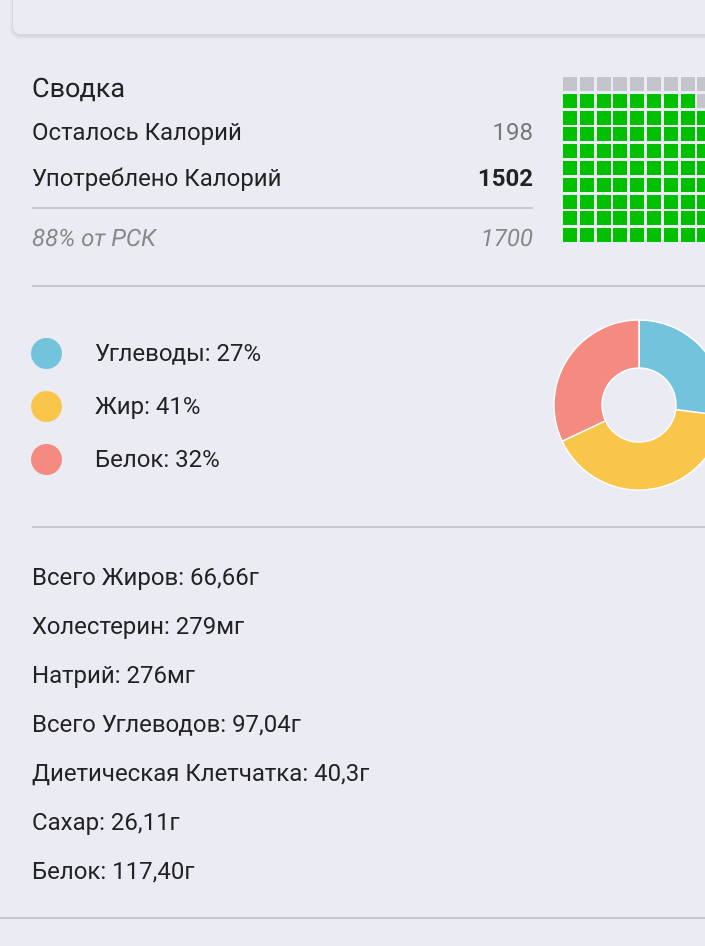 This screenshot has height=946, width=705. What do you see at coordinates (157, 178) in the screenshot?
I see `consumed-label: Употреблено Калорий` at bounding box center [157, 178].